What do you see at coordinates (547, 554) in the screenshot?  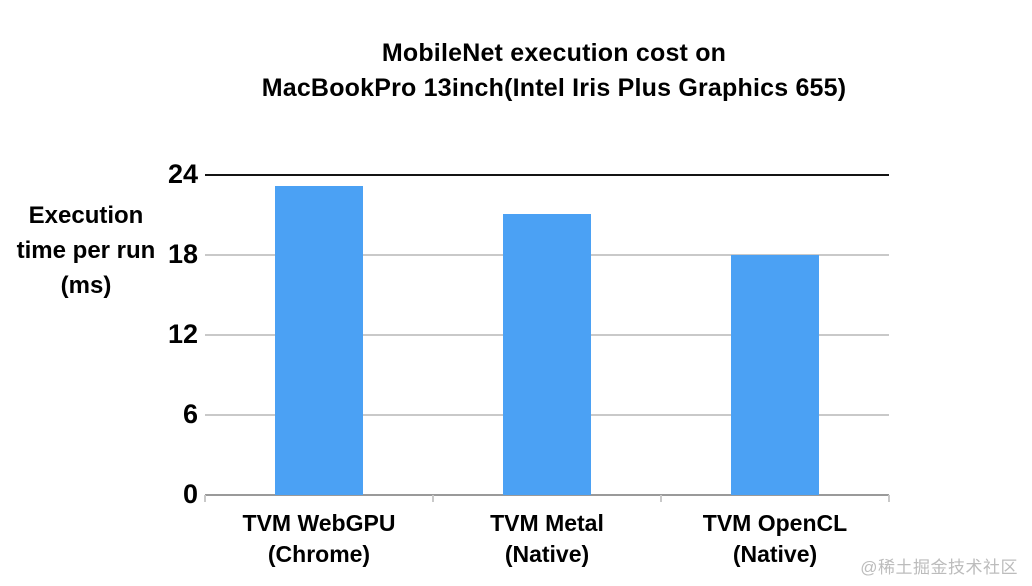 I see `x-category-label-1-line1: (Native)` at bounding box center [547, 554].